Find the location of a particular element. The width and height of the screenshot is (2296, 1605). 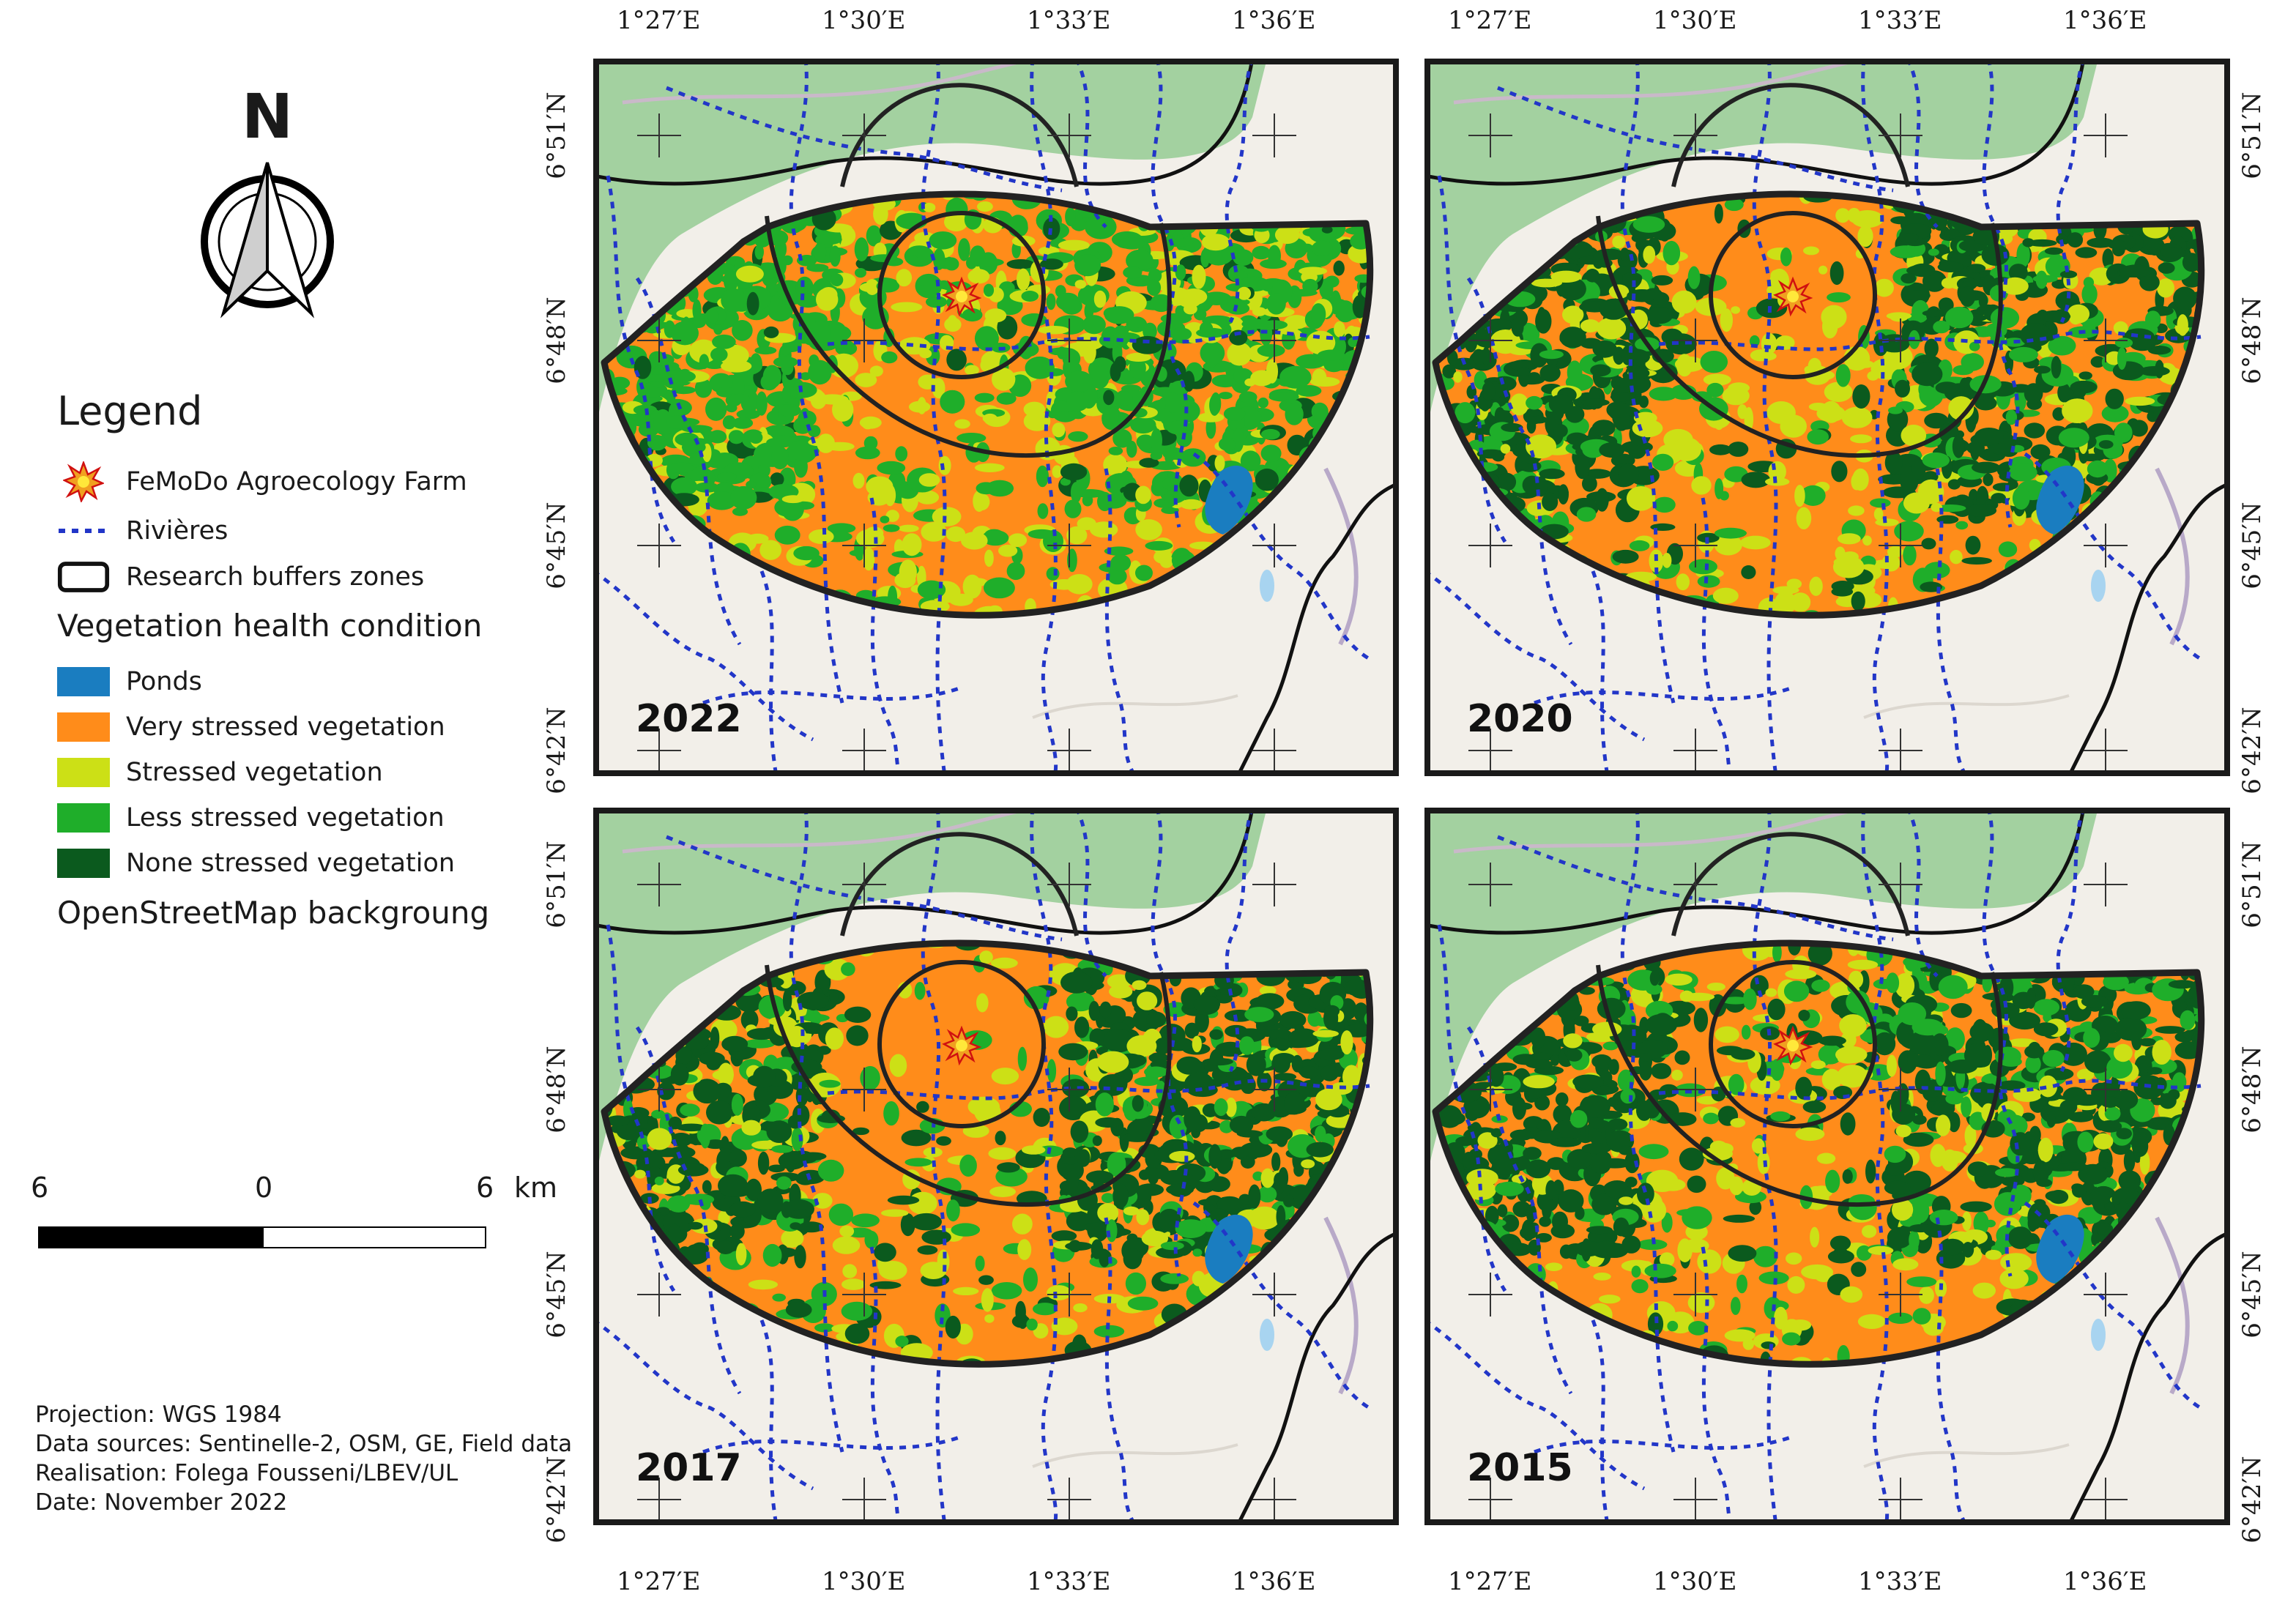

legend-item-rivers: Rivières is located at coordinates (142, 531).